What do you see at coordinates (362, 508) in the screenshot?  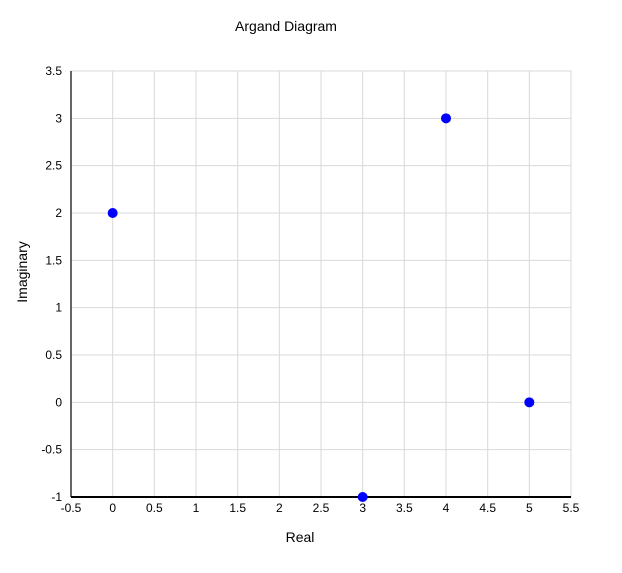 I see `x-tick-label: 3` at bounding box center [362, 508].